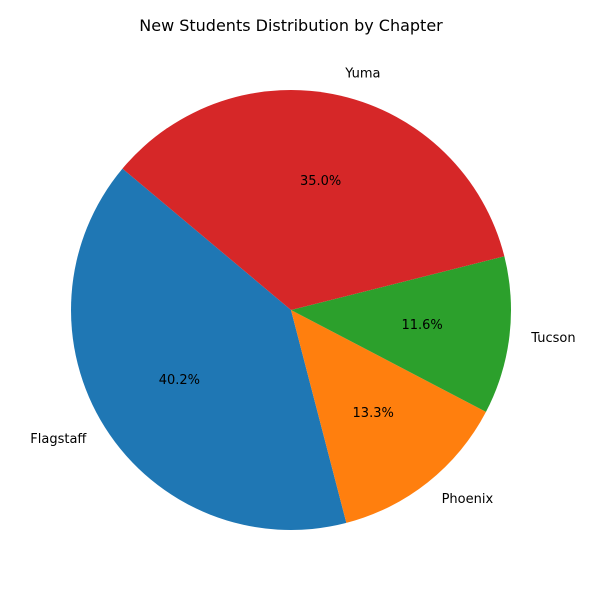 The height and width of the screenshot is (600, 600). I want to click on pie-slice-phoenix, so click(388, 416).